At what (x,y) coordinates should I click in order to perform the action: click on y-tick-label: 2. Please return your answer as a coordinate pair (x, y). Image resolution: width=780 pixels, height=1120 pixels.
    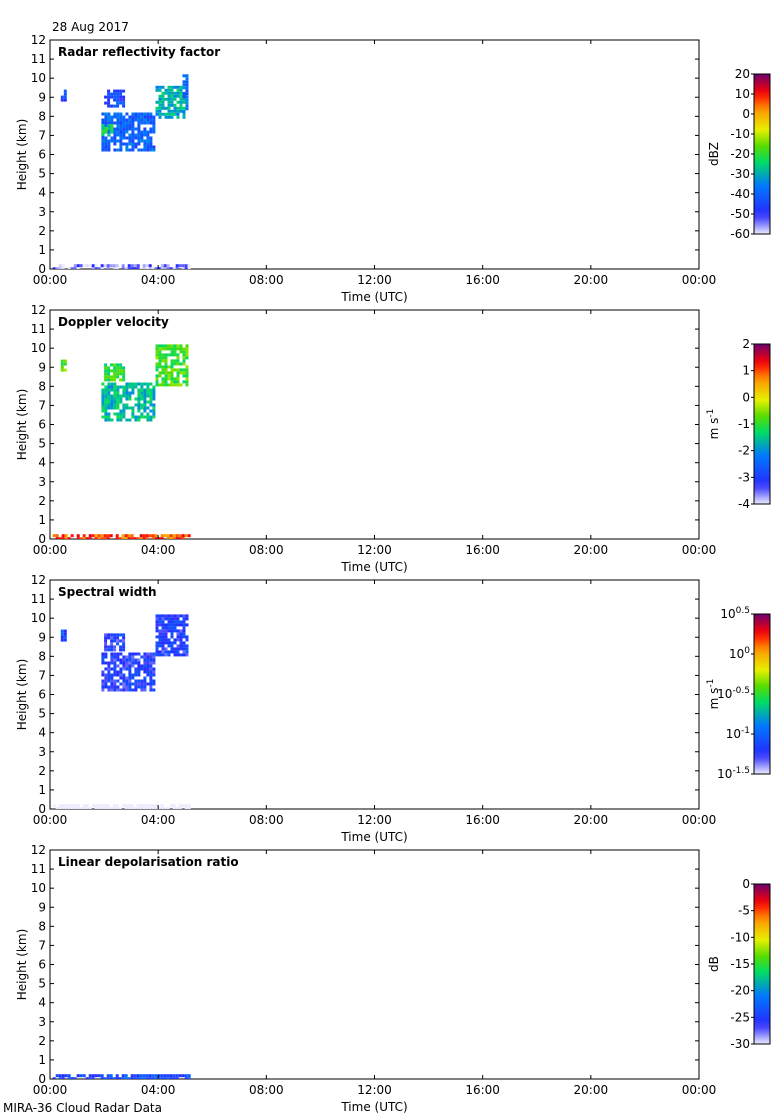
    Looking at the image, I should click on (42, 501).